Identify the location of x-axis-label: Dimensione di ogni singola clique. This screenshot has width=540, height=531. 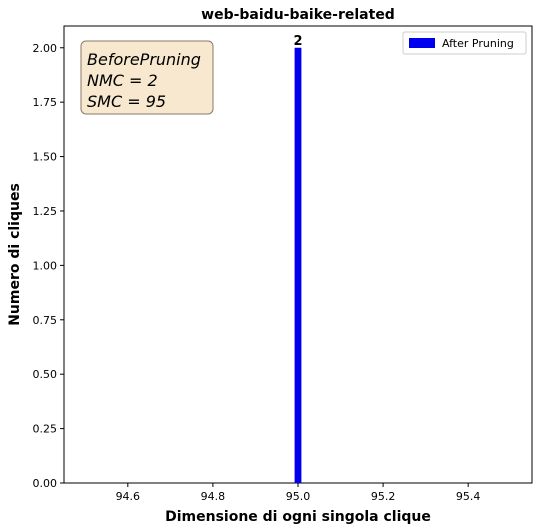
(298, 517).